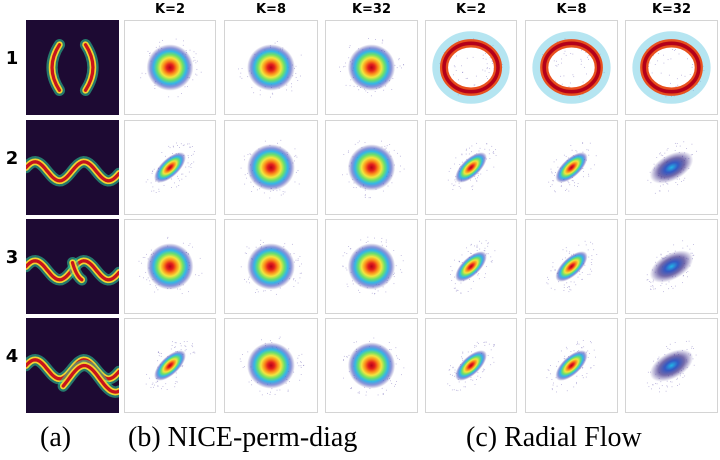 The width and height of the screenshot is (720, 460). What do you see at coordinates (371, 9) in the screenshot?
I see `column-header-nice-k32: K=32` at bounding box center [371, 9].